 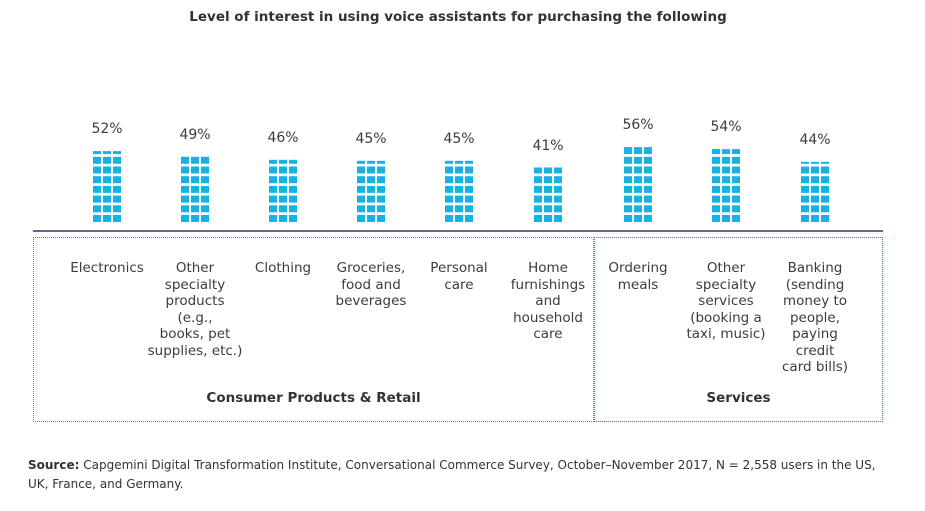 I want to click on category-label-line: household, so click(x=548, y=317).